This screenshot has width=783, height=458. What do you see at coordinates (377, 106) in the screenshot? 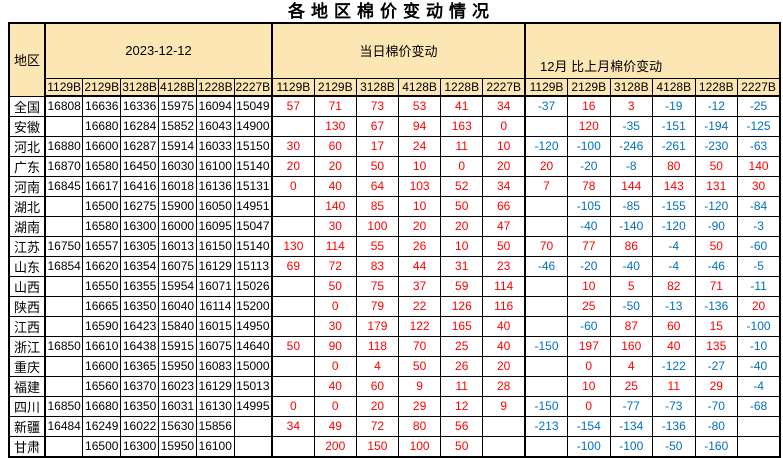
I see `daily-change-cell: 73` at bounding box center [377, 106].